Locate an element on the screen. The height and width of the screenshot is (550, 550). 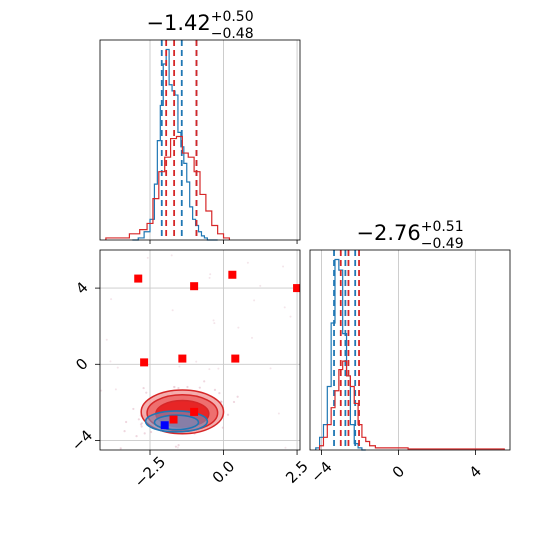
x-tick-label: −4 is located at coordinates (321, 472).